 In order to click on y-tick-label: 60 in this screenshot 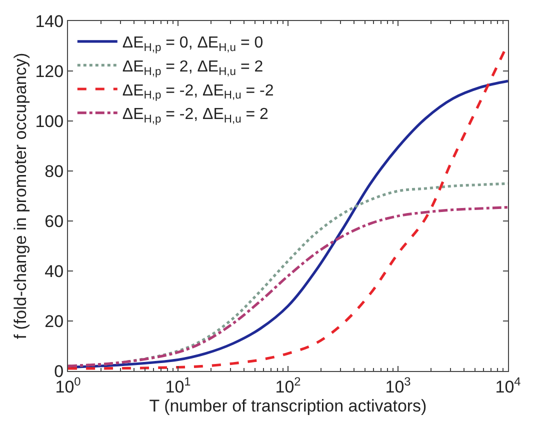, I will do `click(54, 221)`.